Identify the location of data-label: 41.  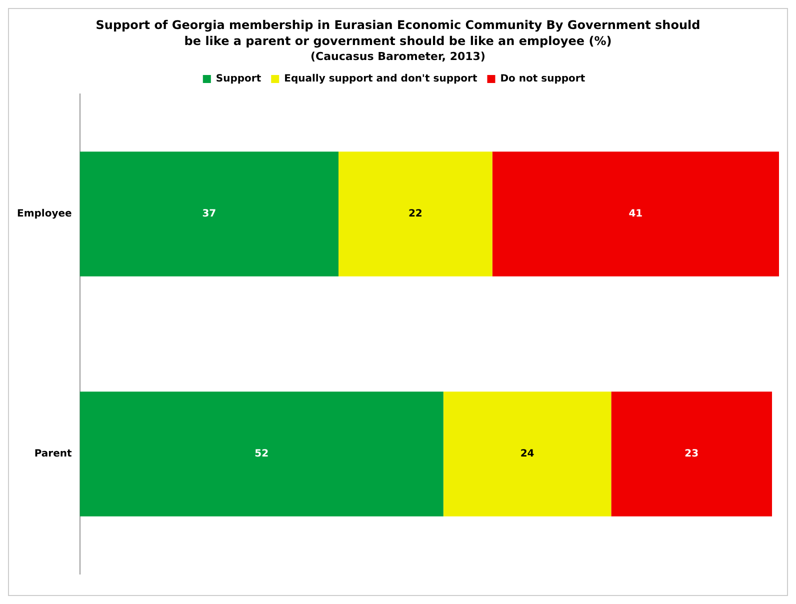
(635, 214).